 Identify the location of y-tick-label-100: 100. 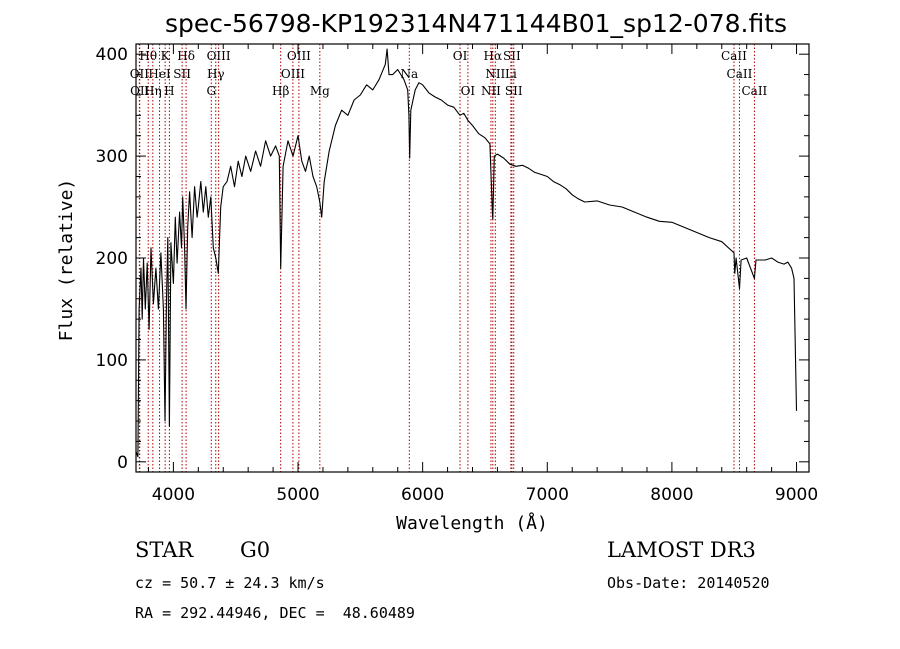
(112, 361).